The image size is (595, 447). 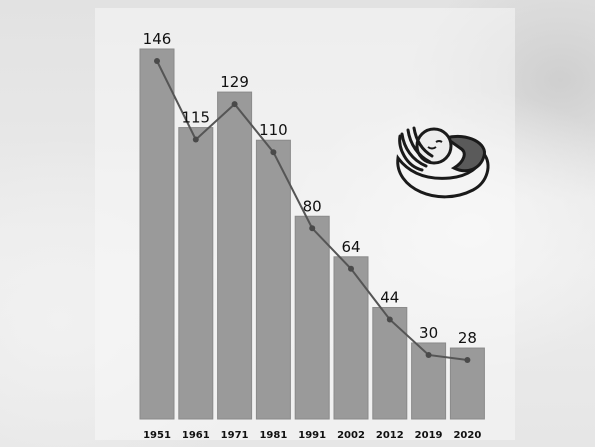 What do you see at coordinates (157, 61) in the screenshot?
I see `line-point-1951` at bounding box center [157, 61].